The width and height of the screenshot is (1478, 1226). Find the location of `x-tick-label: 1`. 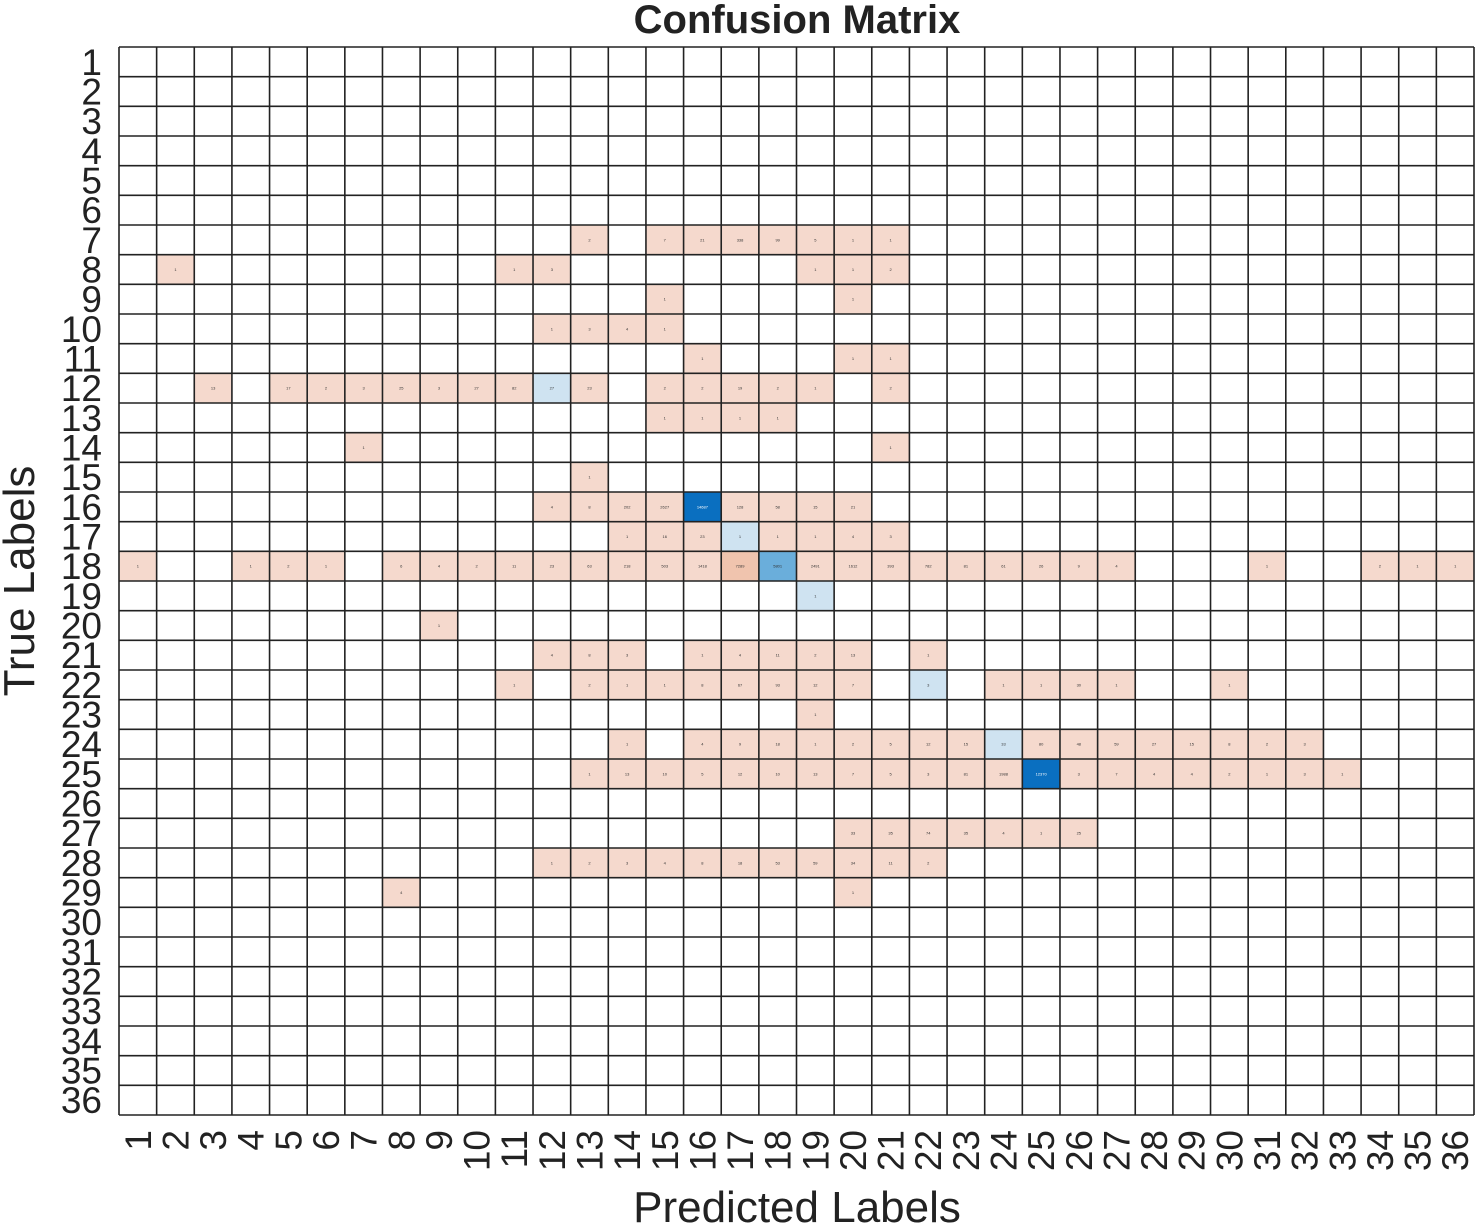

x-tick-label: 1 is located at coordinates (138, 1140).